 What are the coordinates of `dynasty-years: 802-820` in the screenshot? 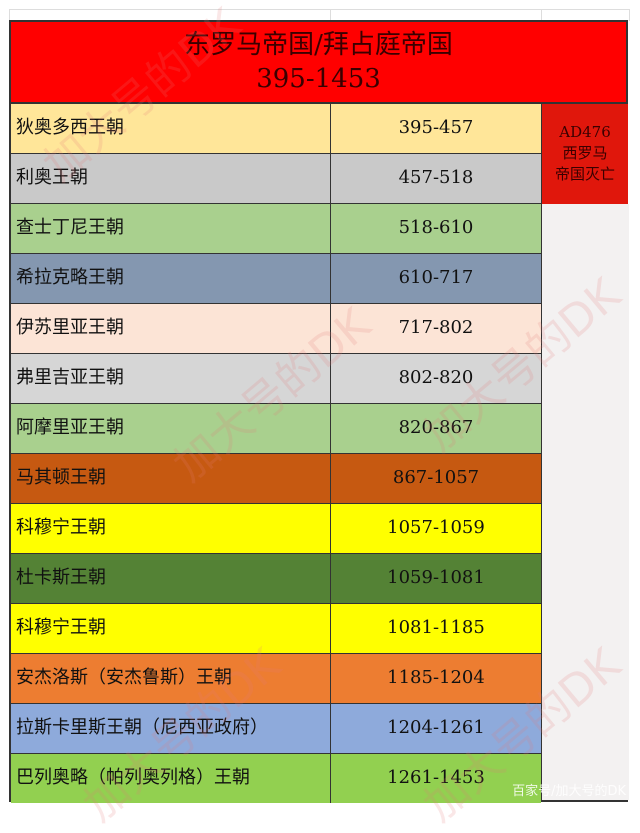 It's located at (436, 377).